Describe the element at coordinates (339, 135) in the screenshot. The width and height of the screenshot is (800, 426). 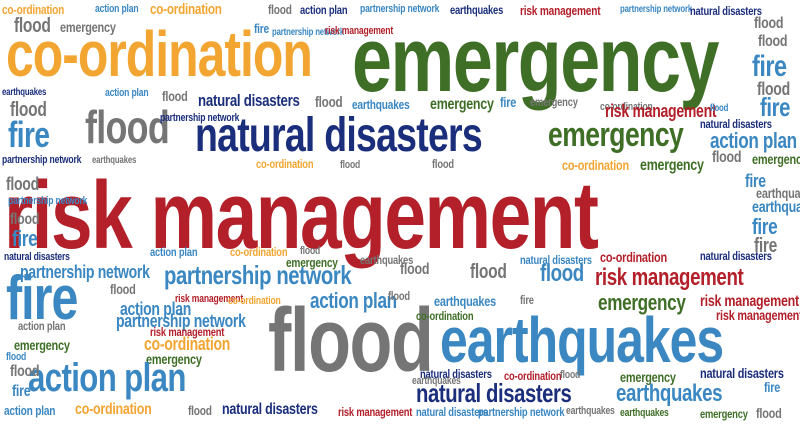
I see `word-natural-disasters-large: natural disasters` at that location.